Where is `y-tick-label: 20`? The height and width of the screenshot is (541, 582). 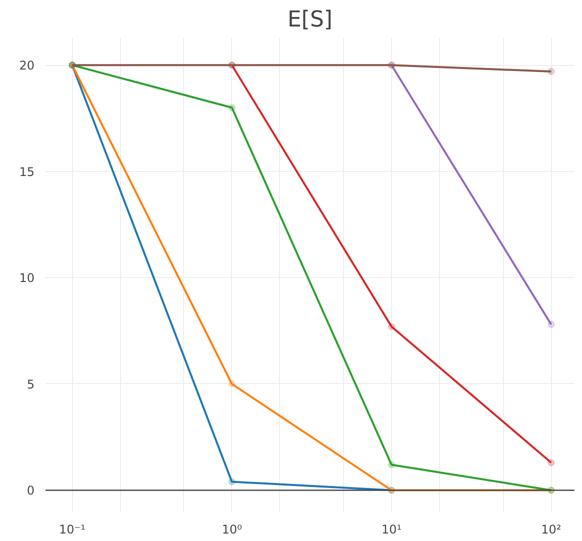
y-tick-label: 20 is located at coordinates (27, 65).